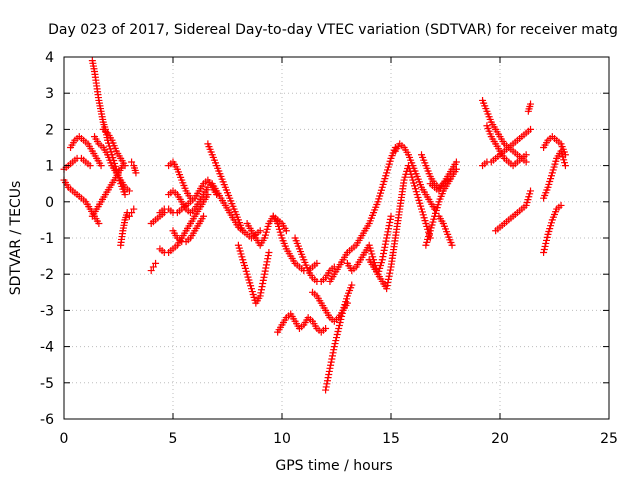 This screenshot has width=640, height=480. What do you see at coordinates (64, 439) in the screenshot?
I see `x-tick-label: 0` at bounding box center [64, 439].